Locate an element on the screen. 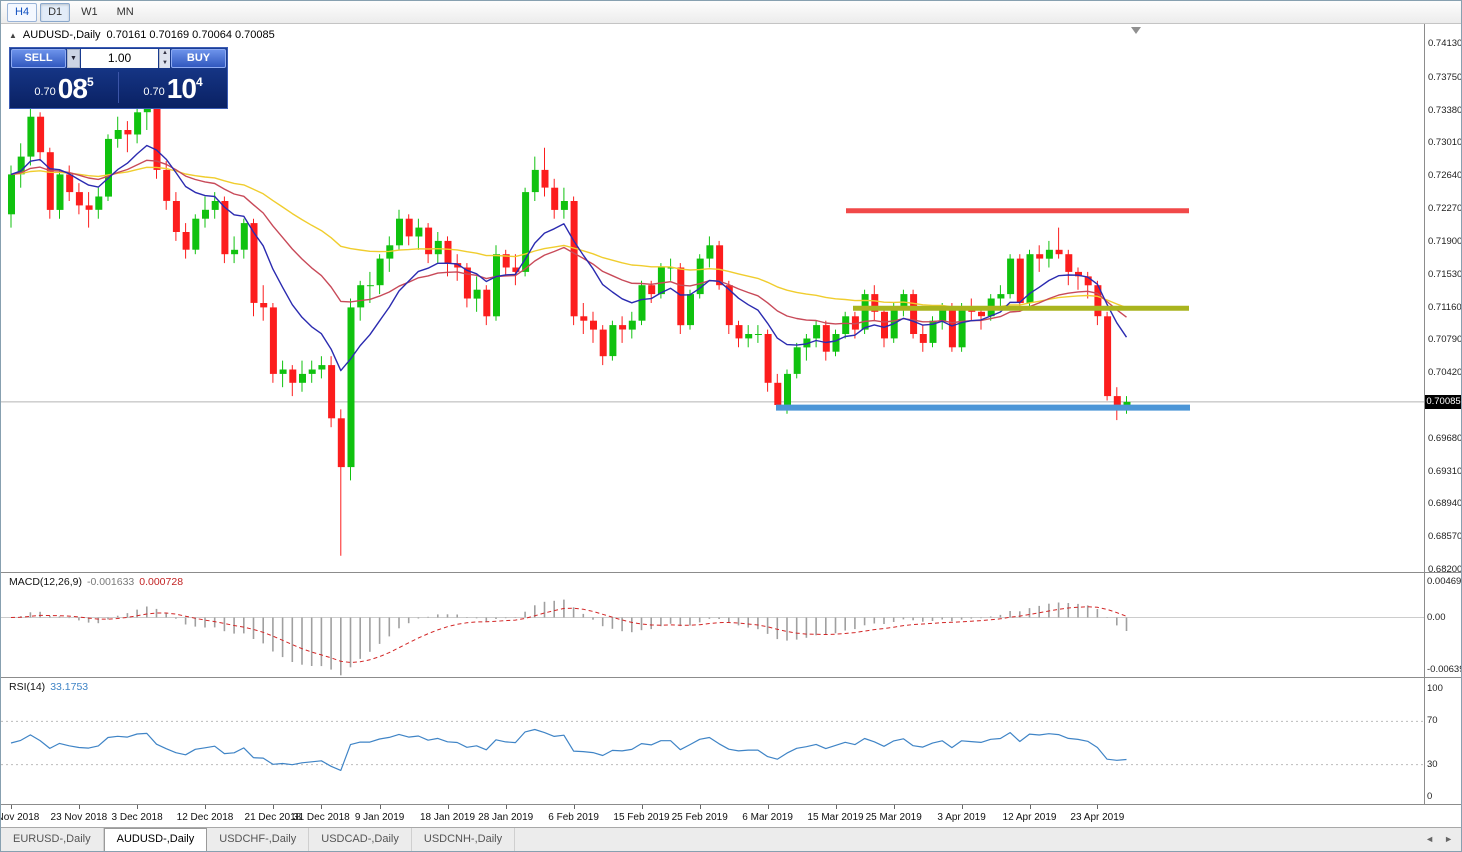 This screenshot has width=1462, height=852. time-axis-label: 23 Nov 2018 is located at coordinates (79, 817).